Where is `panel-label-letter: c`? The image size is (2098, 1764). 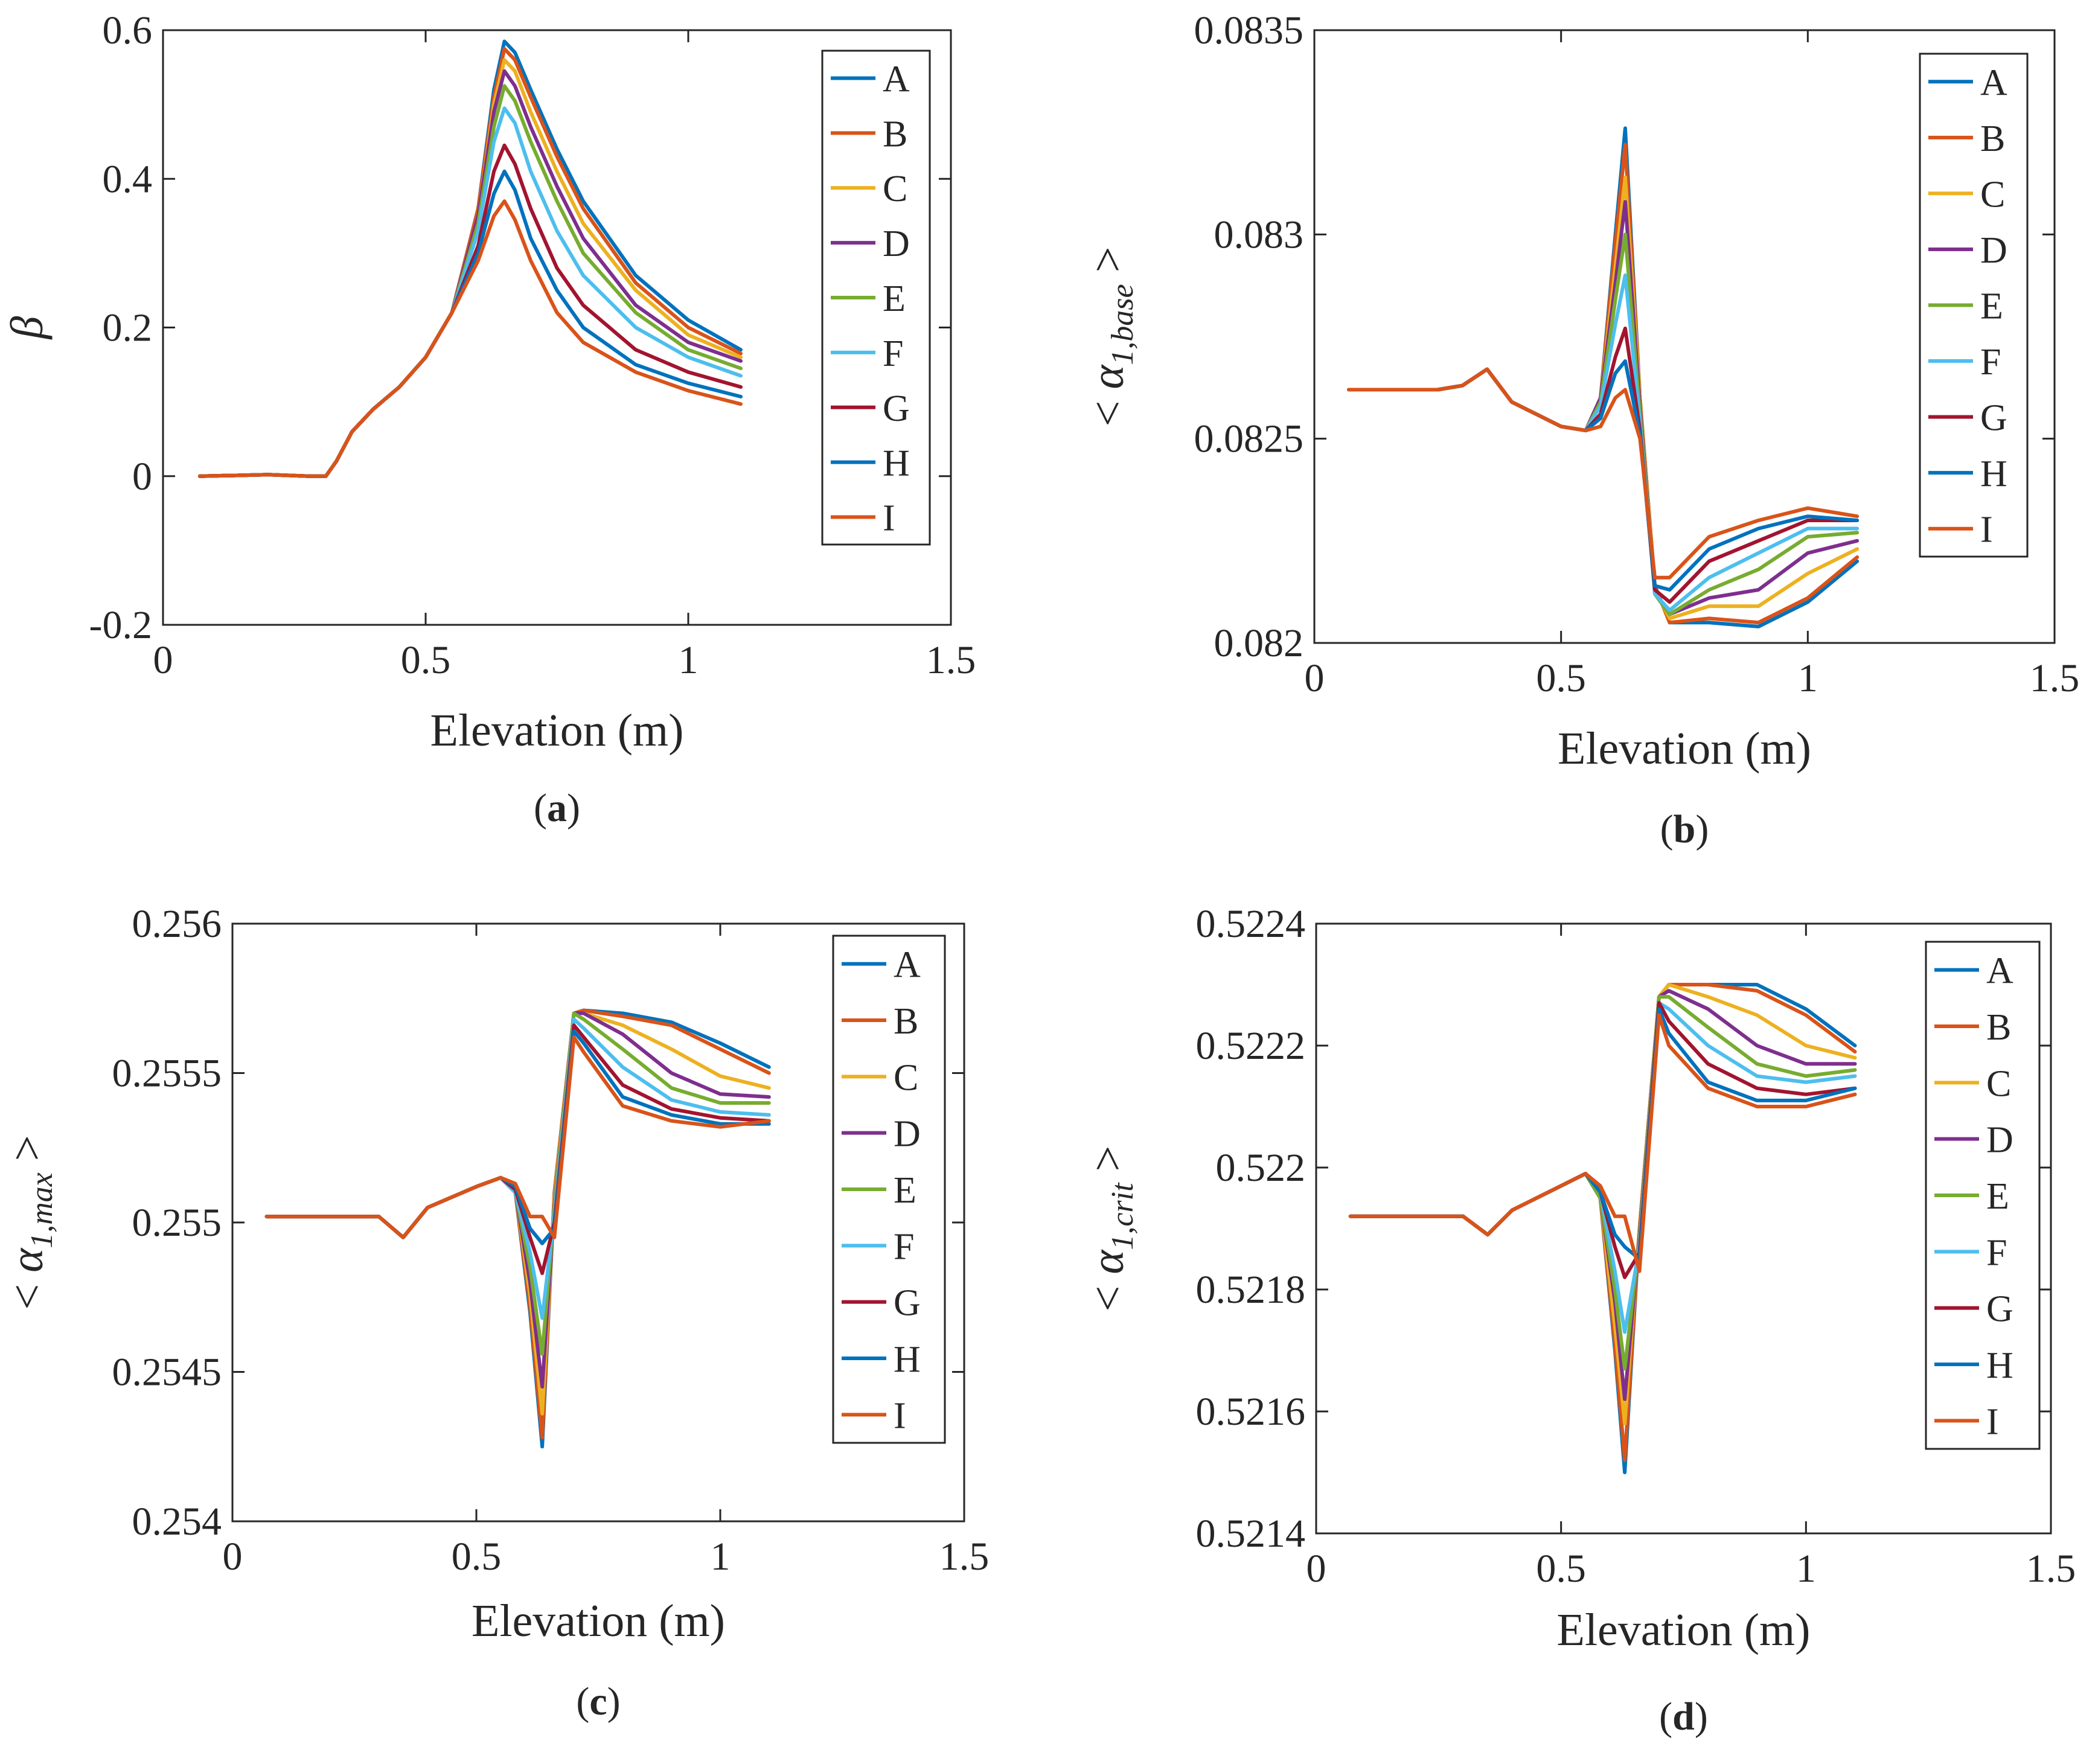 panel-label-letter: c is located at coordinates (598, 1701).